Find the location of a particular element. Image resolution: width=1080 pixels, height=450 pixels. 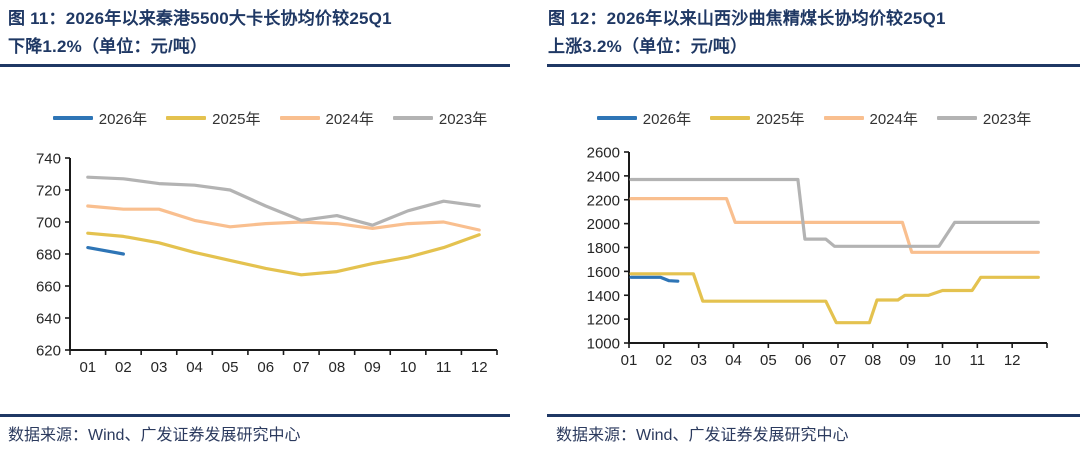

figure11-data-source: 数据来源：Wind、广发证券发展研究中心 is located at coordinates (154, 435).